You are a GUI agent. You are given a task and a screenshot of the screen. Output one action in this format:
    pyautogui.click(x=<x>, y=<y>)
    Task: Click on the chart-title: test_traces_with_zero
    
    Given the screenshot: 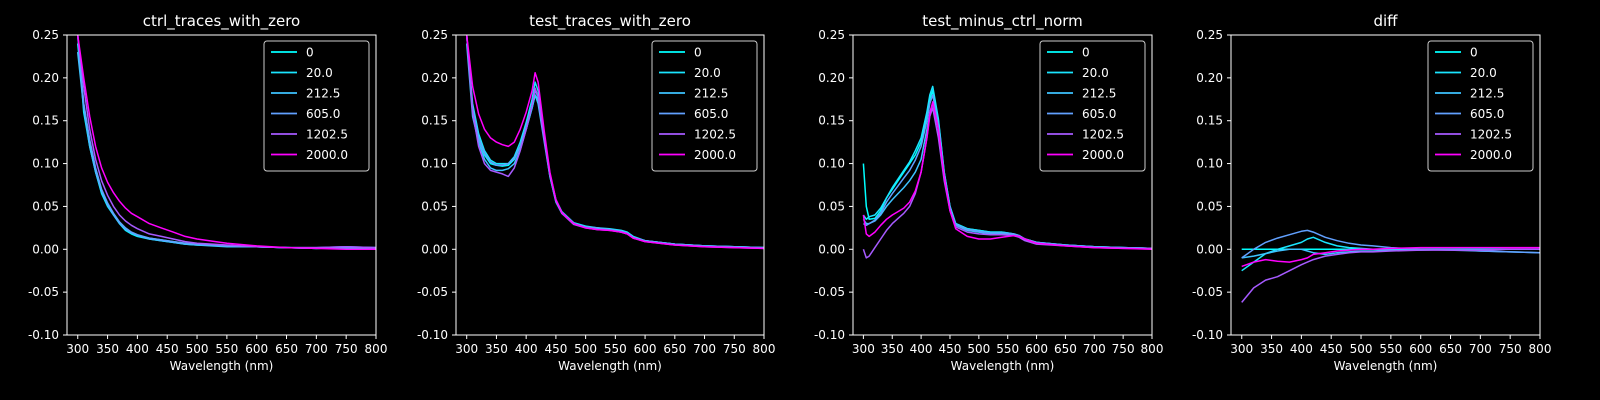 What is the action you would take?
    pyautogui.click(x=610, y=21)
    